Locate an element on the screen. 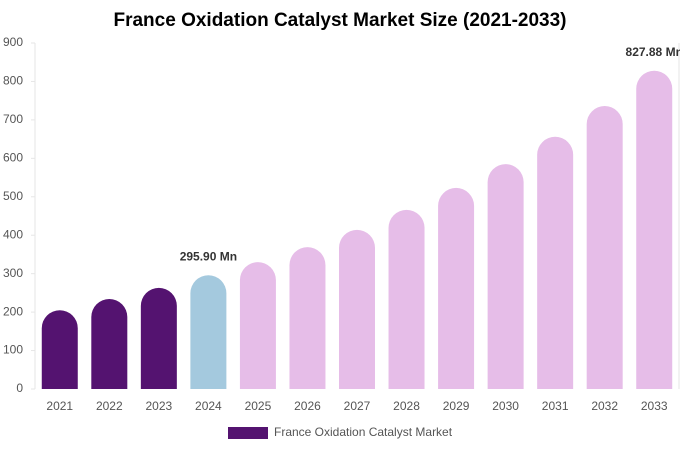 Image resolution: width=680 pixels, height=450 pixels. x-tick-label: 2029 is located at coordinates (456, 406).